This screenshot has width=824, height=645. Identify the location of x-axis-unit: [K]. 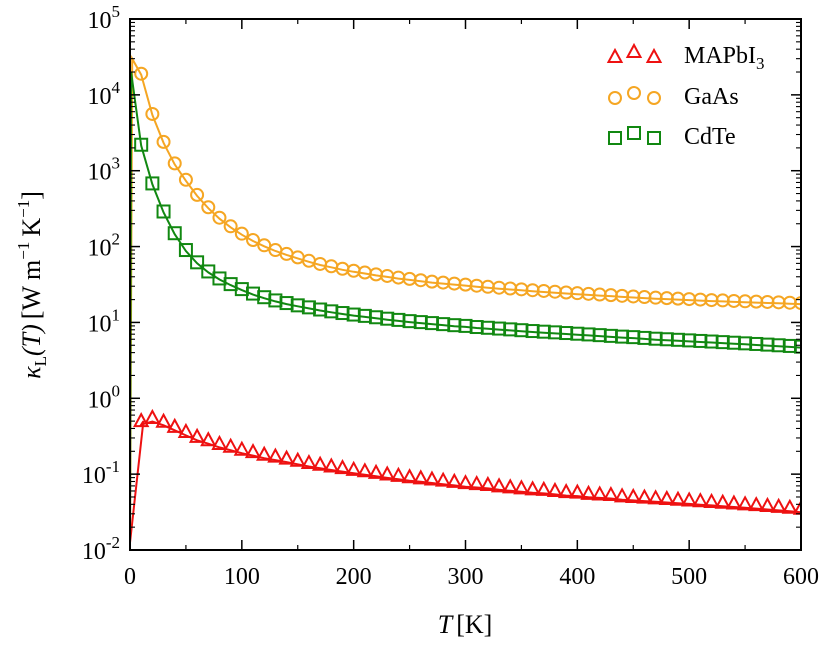
(474, 624).